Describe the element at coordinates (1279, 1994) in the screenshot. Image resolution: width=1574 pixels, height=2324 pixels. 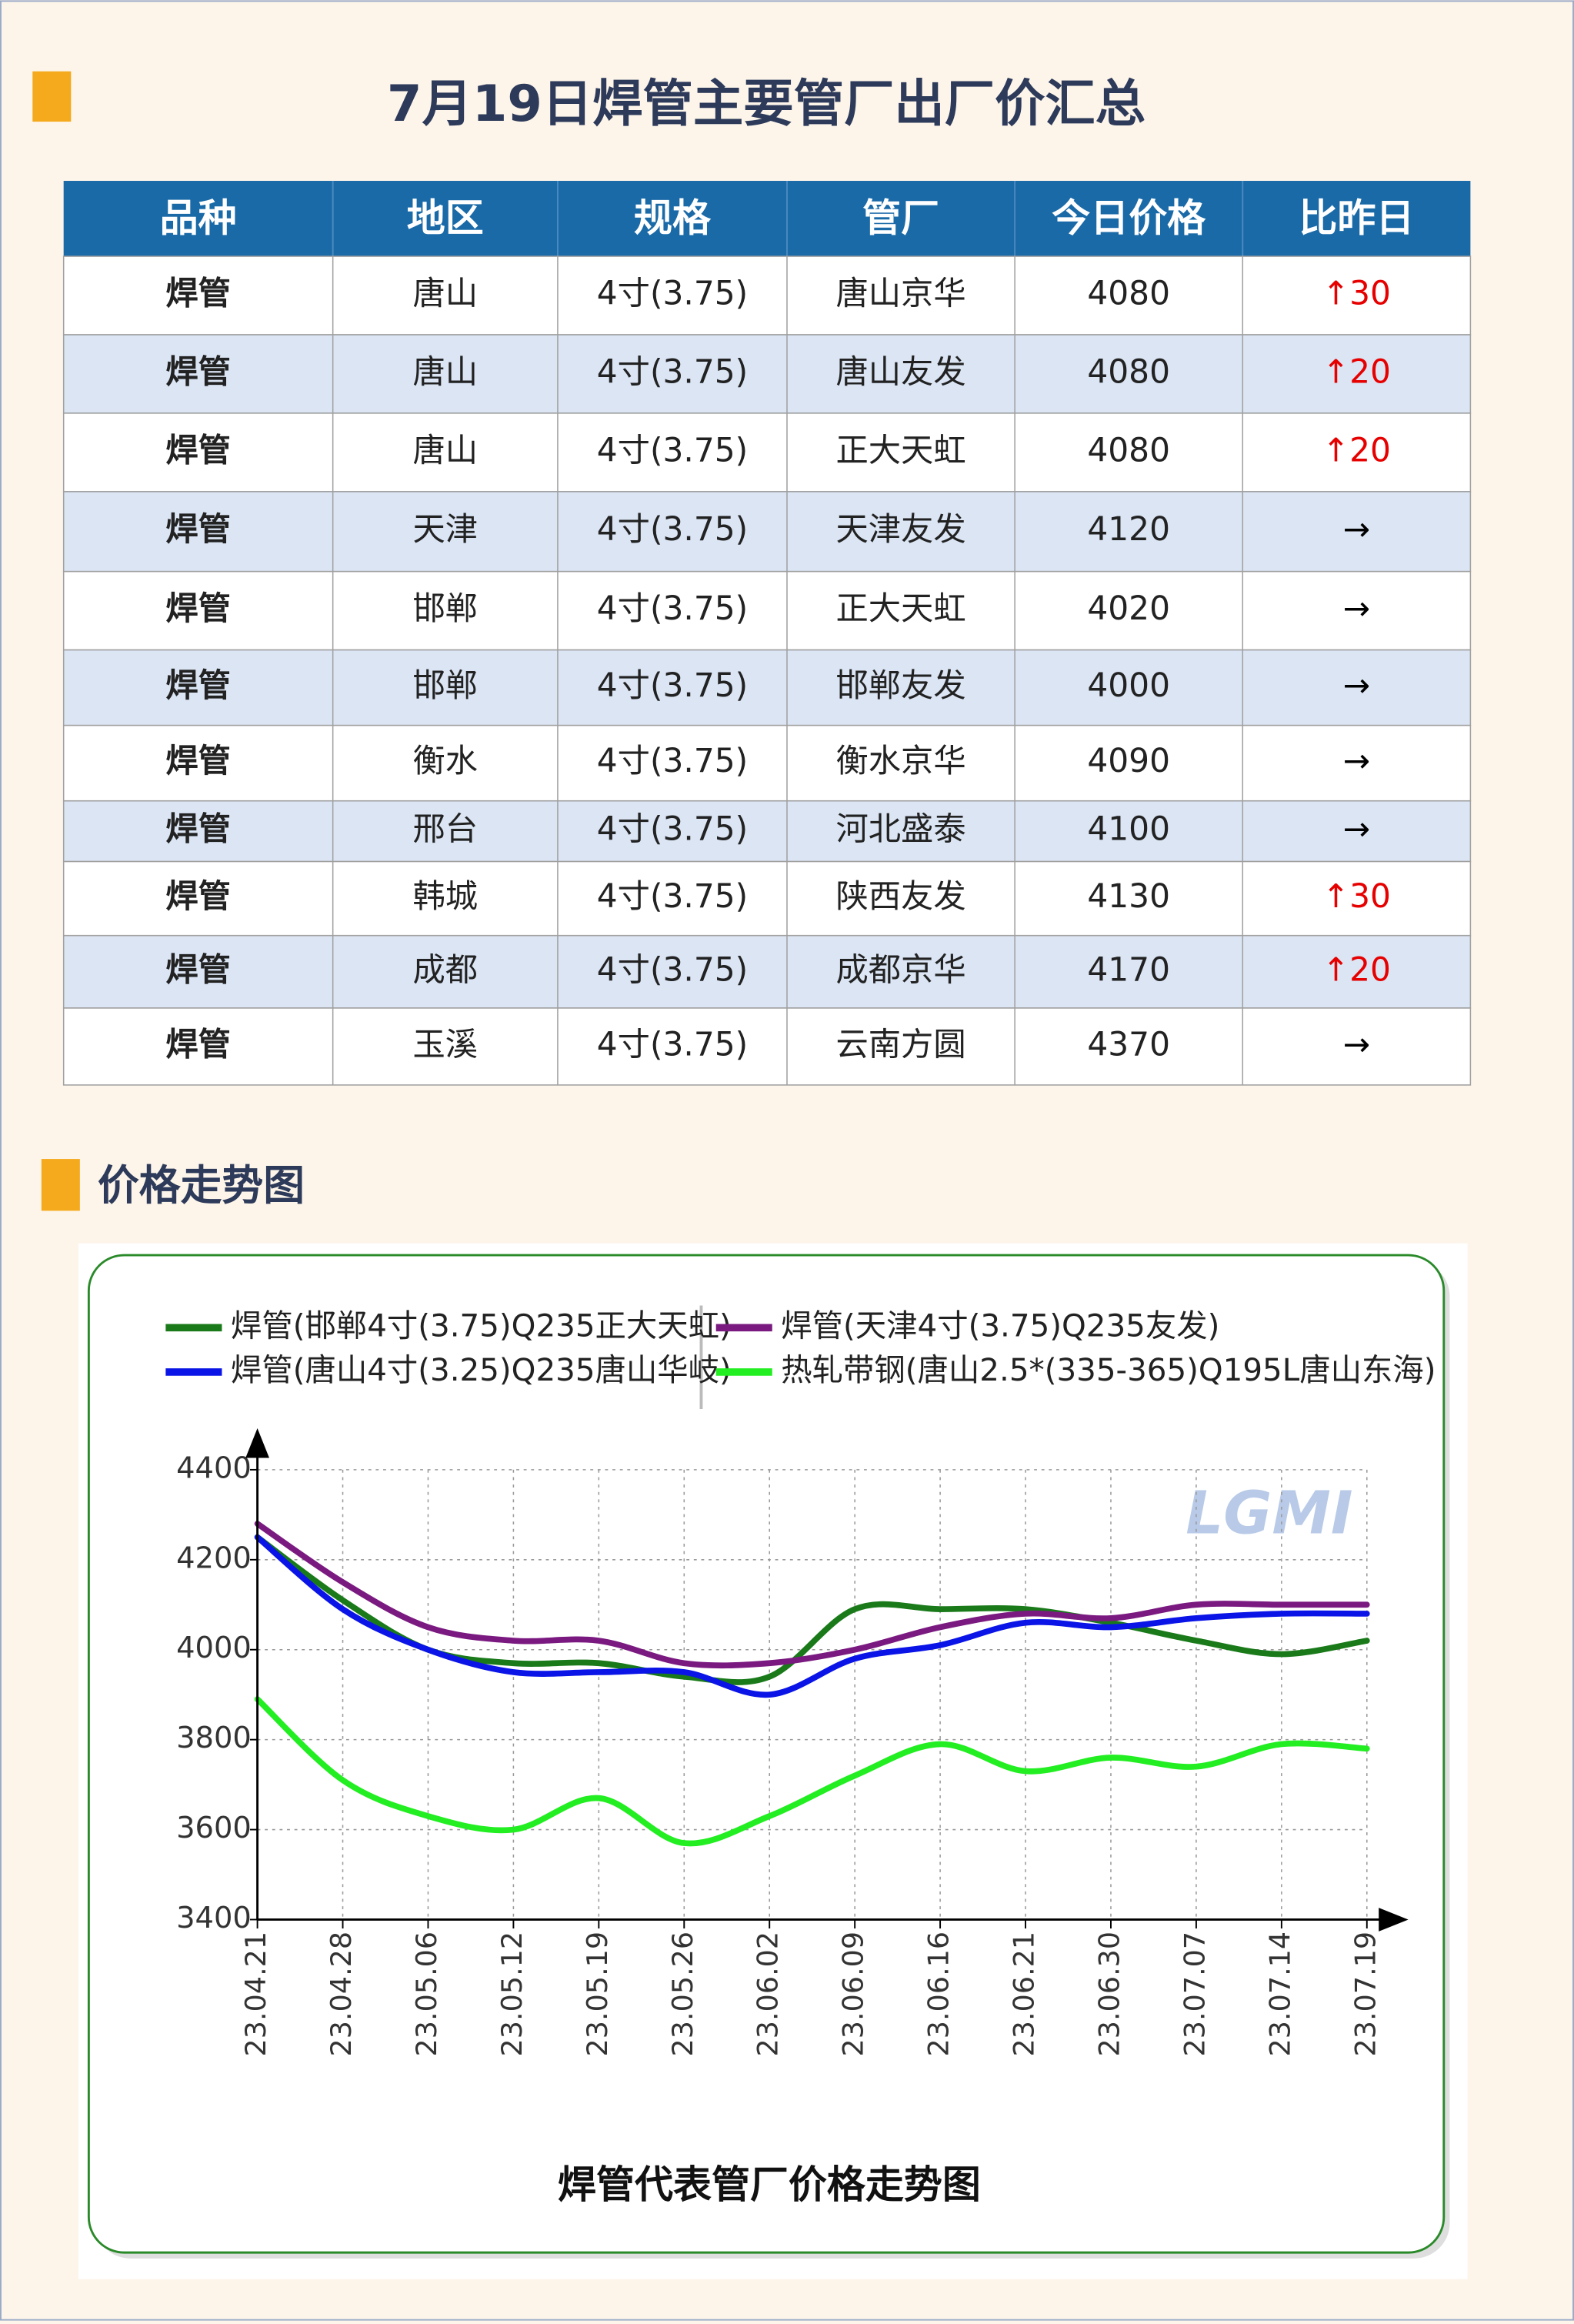
I see `x-tick-label: 23.07.14` at that location.